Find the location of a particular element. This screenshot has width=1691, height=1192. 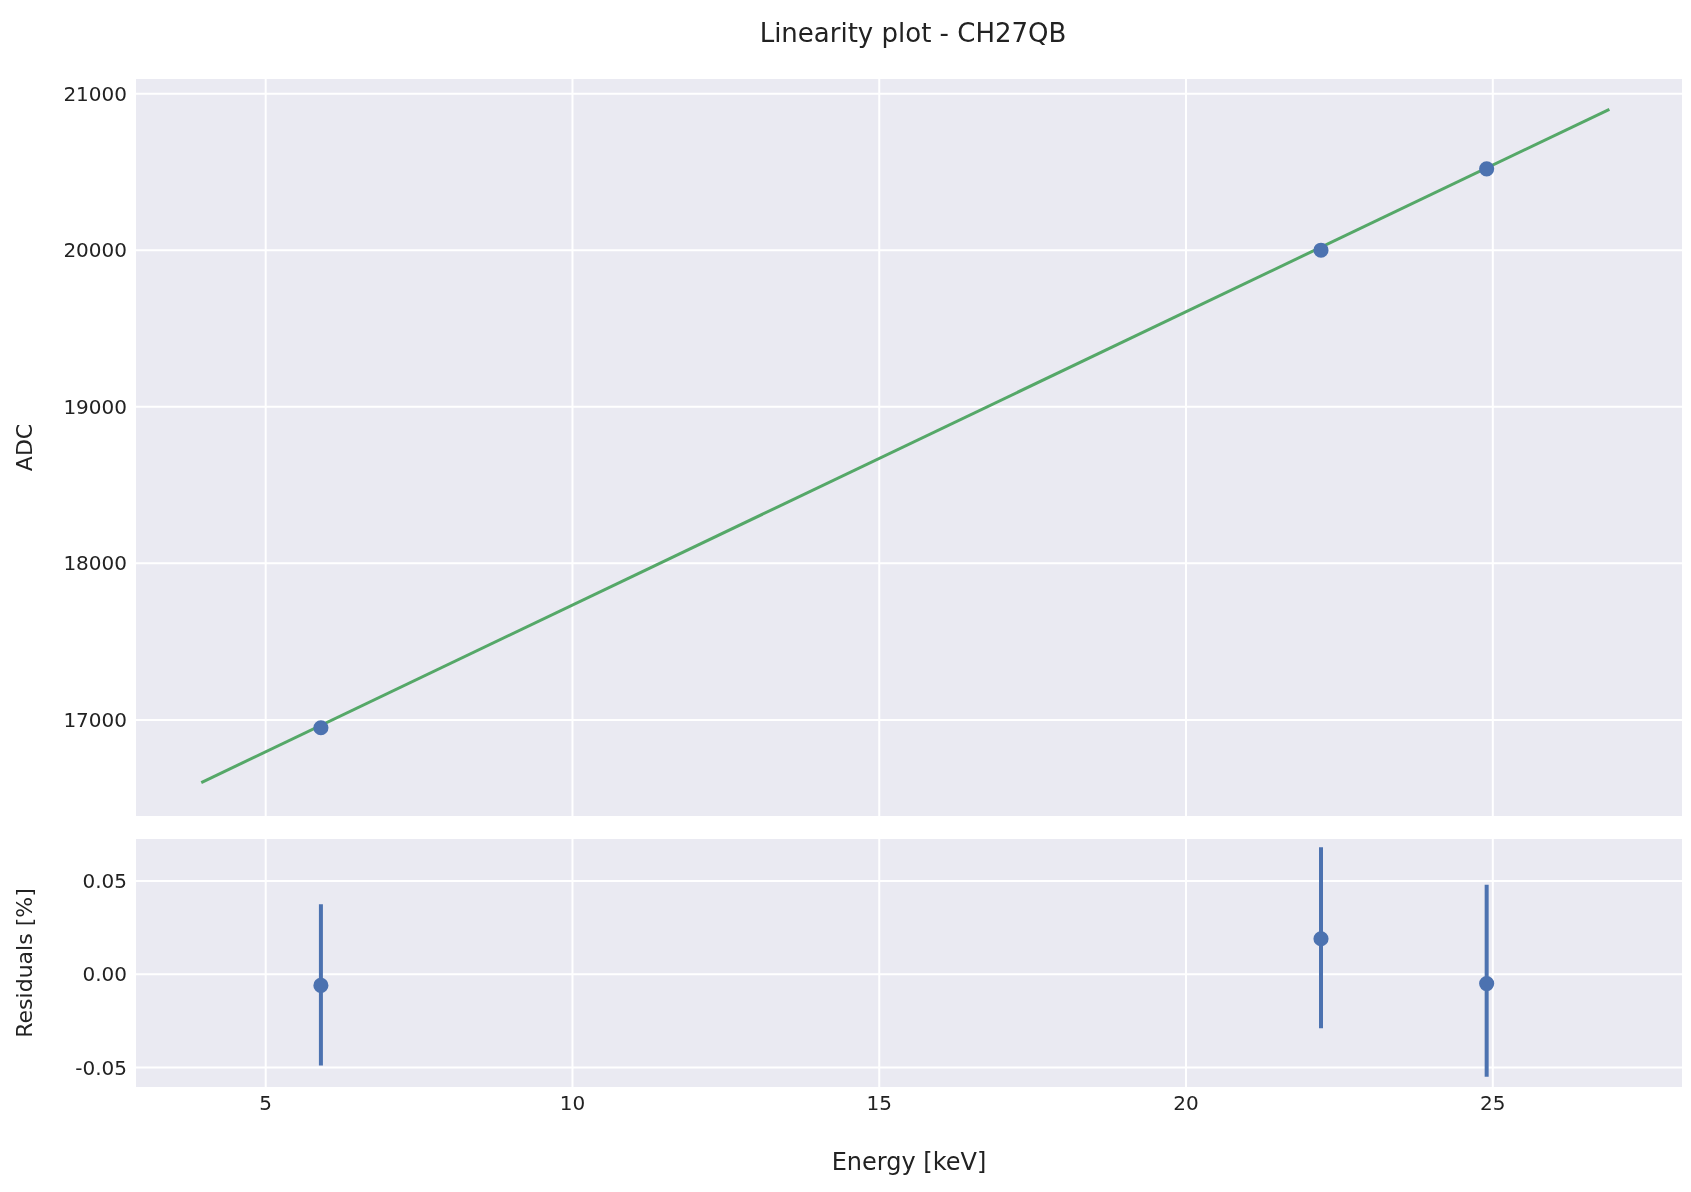

y-tick-label: -0.05 is located at coordinates (101, 1067).